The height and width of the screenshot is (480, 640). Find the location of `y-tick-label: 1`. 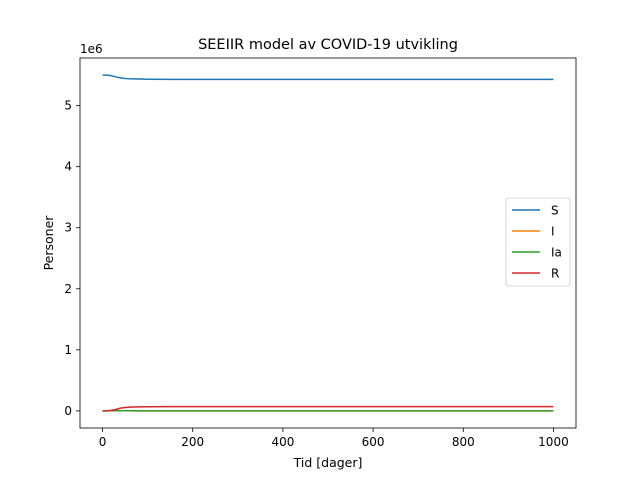

y-tick-label: 1 is located at coordinates (68, 350).